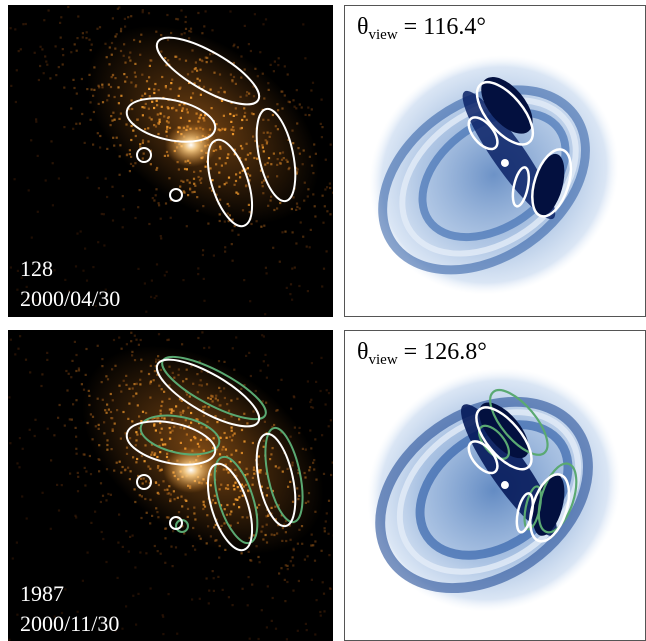 Image resolution: width=646 pixels, height=641 pixels. What do you see at coordinates (42, 593) in the screenshot?
I see `frame-number: 1987` at bounding box center [42, 593].